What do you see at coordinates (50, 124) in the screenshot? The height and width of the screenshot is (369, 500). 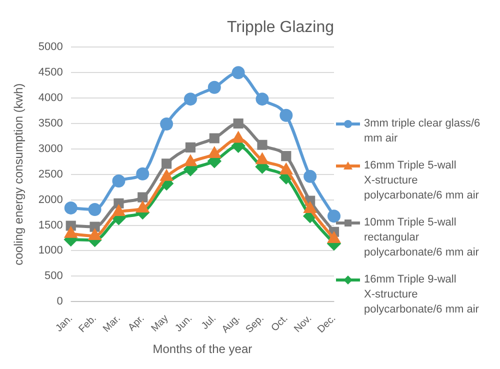 I see `y-tick-label: 3500` at bounding box center [50, 124].